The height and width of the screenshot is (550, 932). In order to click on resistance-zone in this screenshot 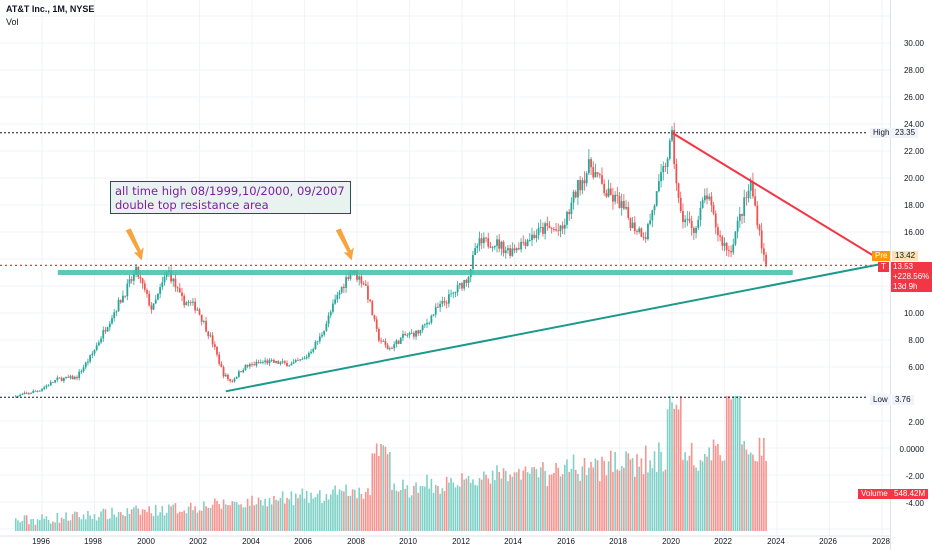, I will do `click(425, 272)`.